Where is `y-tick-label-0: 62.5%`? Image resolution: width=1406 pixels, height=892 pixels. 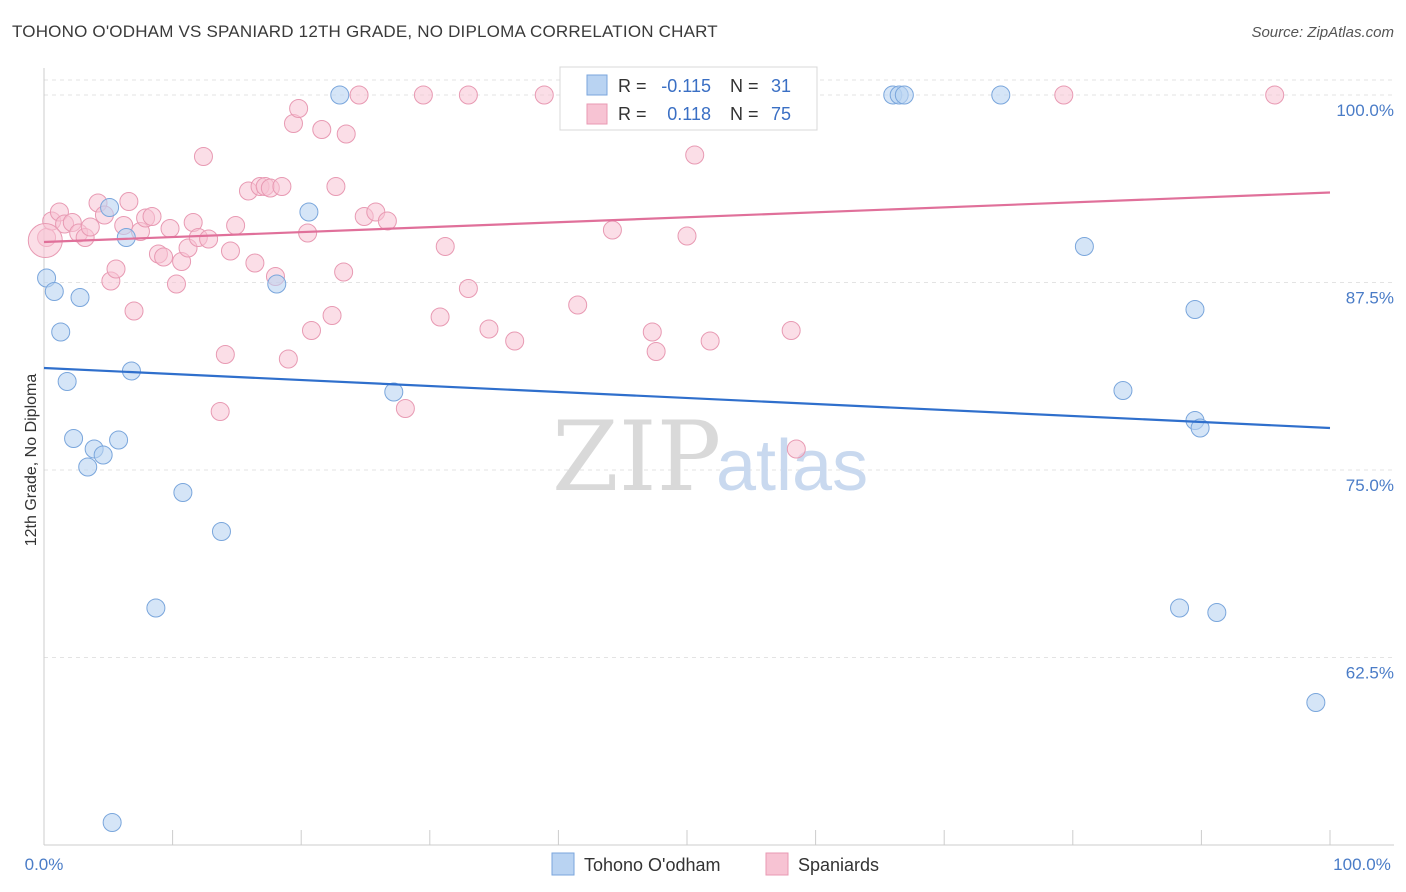
y-tick-label-0: 62.5% is located at coordinates (1370, 673).